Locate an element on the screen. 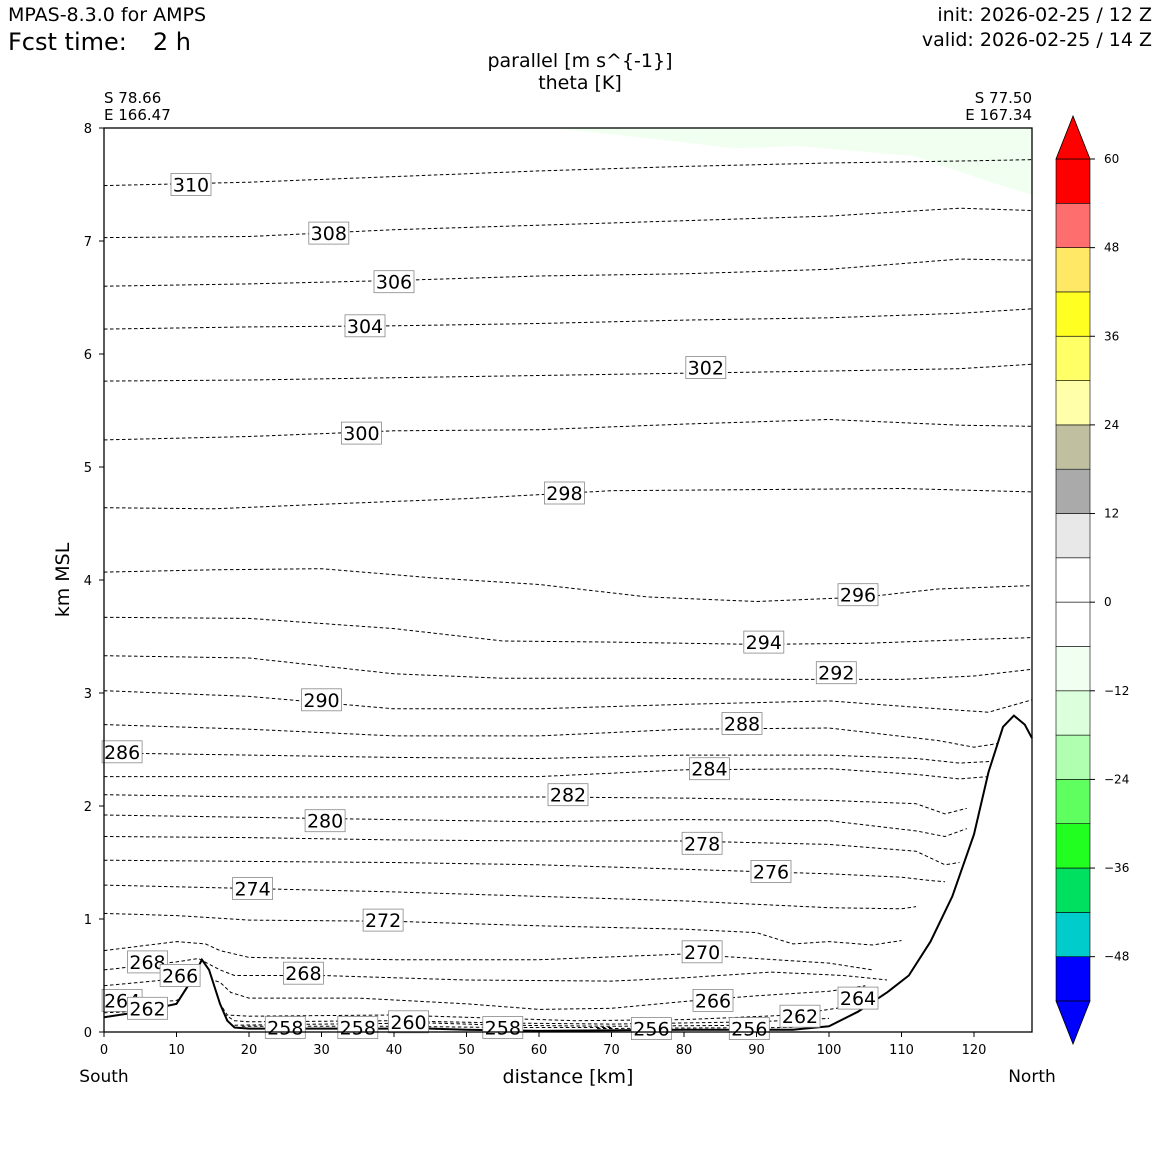 This screenshot has height=1160, width=1160. contour-label-306: 306 is located at coordinates (394, 282).